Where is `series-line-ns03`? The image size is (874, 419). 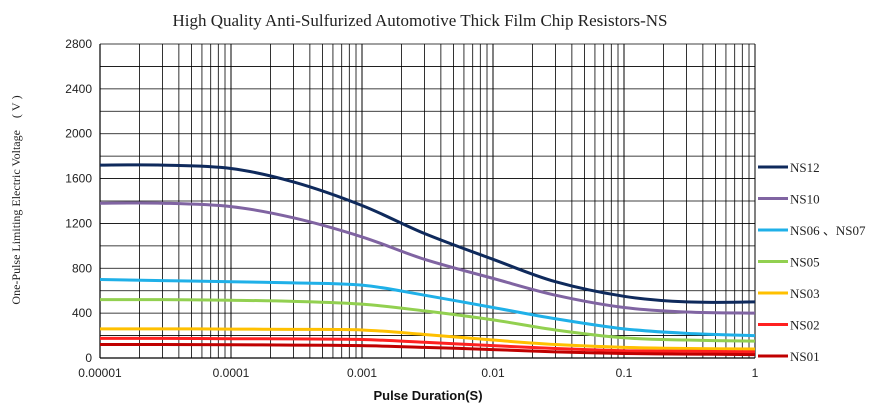
series-line-ns03 is located at coordinates (427, 339).